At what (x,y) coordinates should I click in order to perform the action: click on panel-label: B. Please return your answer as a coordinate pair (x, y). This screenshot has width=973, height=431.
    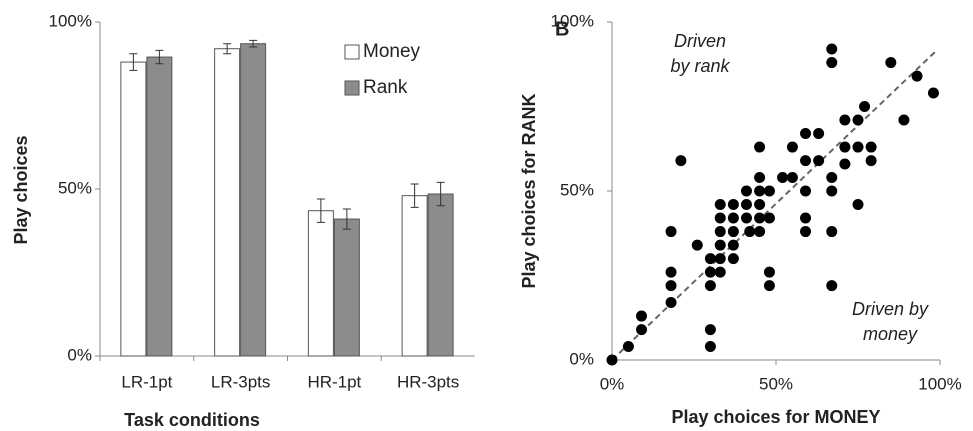
    Looking at the image, I should click on (562, 29).